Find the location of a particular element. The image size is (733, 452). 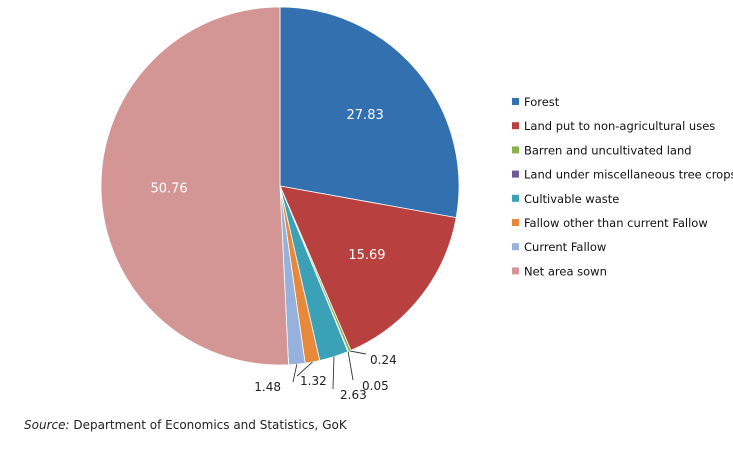

data-label-fallow-other-than-current-fallow: 1.32 is located at coordinates (313, 381).